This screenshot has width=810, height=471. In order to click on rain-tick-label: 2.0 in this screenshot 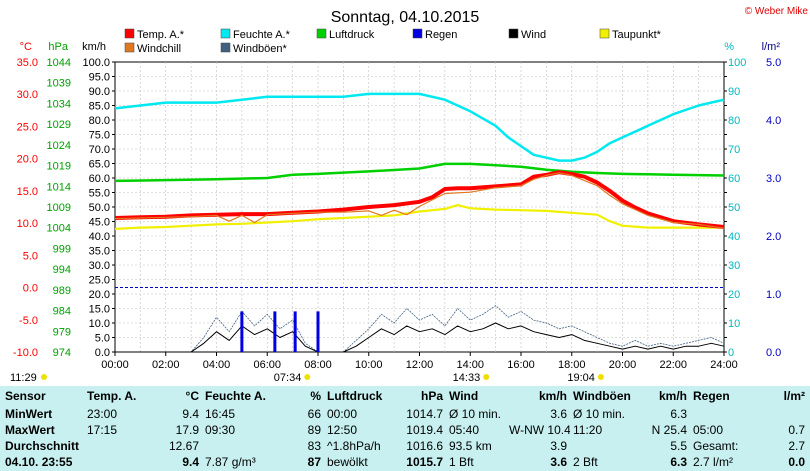, I will do `click(773, 237)`.